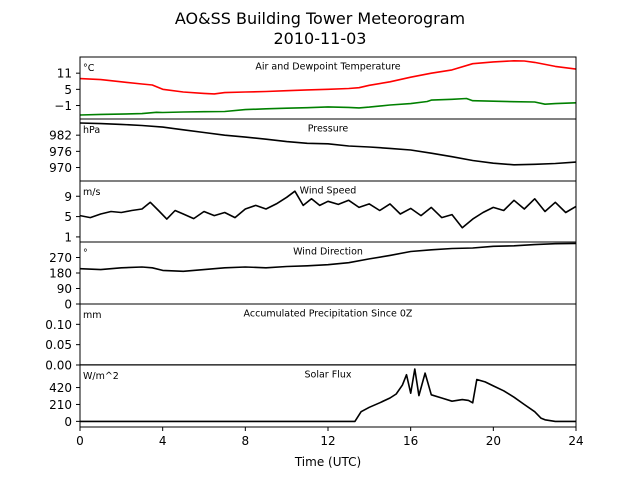 This screenshot has width=640, height=480. Describe the element at coordinates (60, 168) in the screenshot. I see `y-tick-label: 970` at that location.